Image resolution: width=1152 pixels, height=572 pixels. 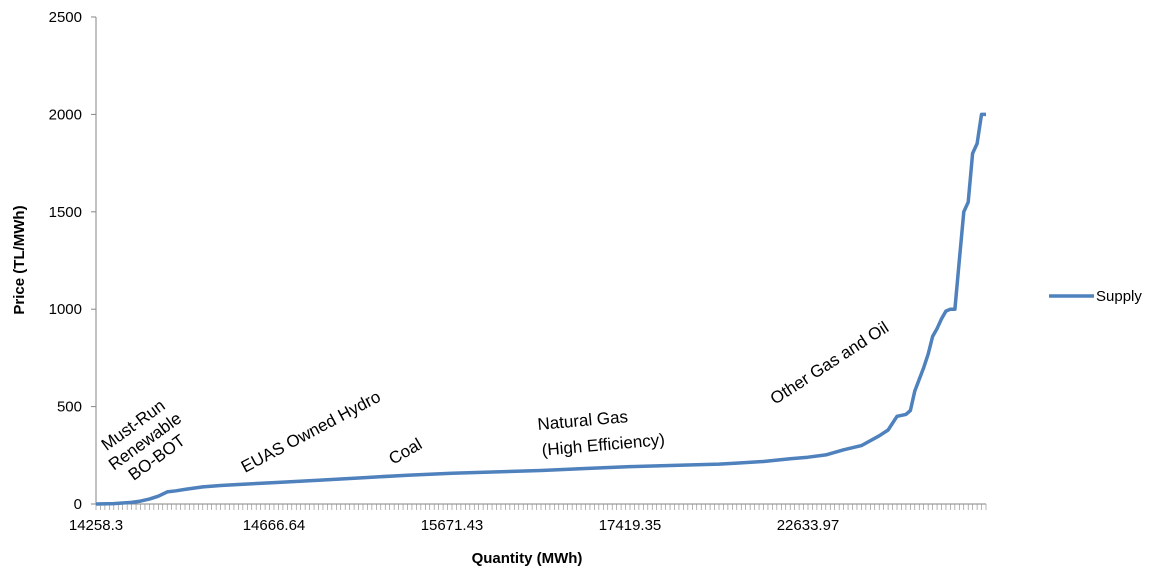 What do you see at coordinates (65, 309) in the screenshot?
I see `y-tick-label: 1000` at bounding box center [65, 309].